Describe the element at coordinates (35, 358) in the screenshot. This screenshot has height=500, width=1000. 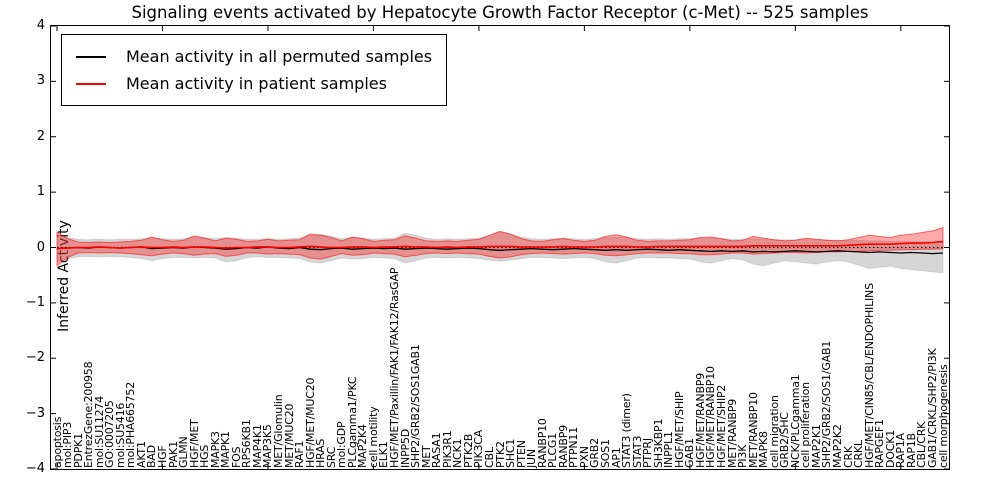
I see `y-tick-label: −2` at that location.